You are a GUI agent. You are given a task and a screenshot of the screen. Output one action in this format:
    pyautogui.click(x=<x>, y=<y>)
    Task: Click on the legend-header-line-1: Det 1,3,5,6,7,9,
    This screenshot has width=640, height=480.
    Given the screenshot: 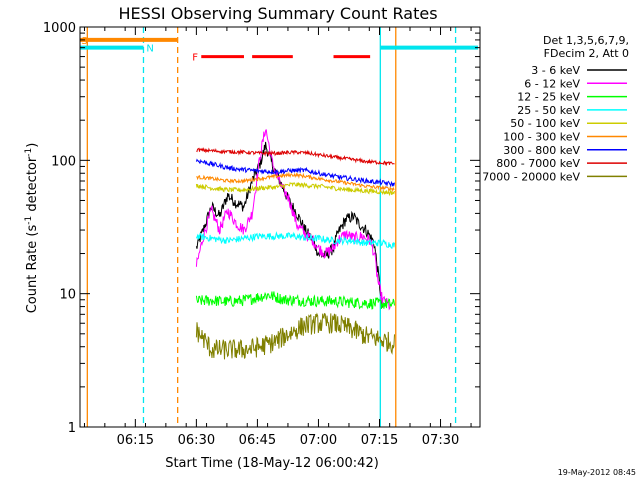 What is the action you would take?
    pyautogui.click(x=586, y=40)
    